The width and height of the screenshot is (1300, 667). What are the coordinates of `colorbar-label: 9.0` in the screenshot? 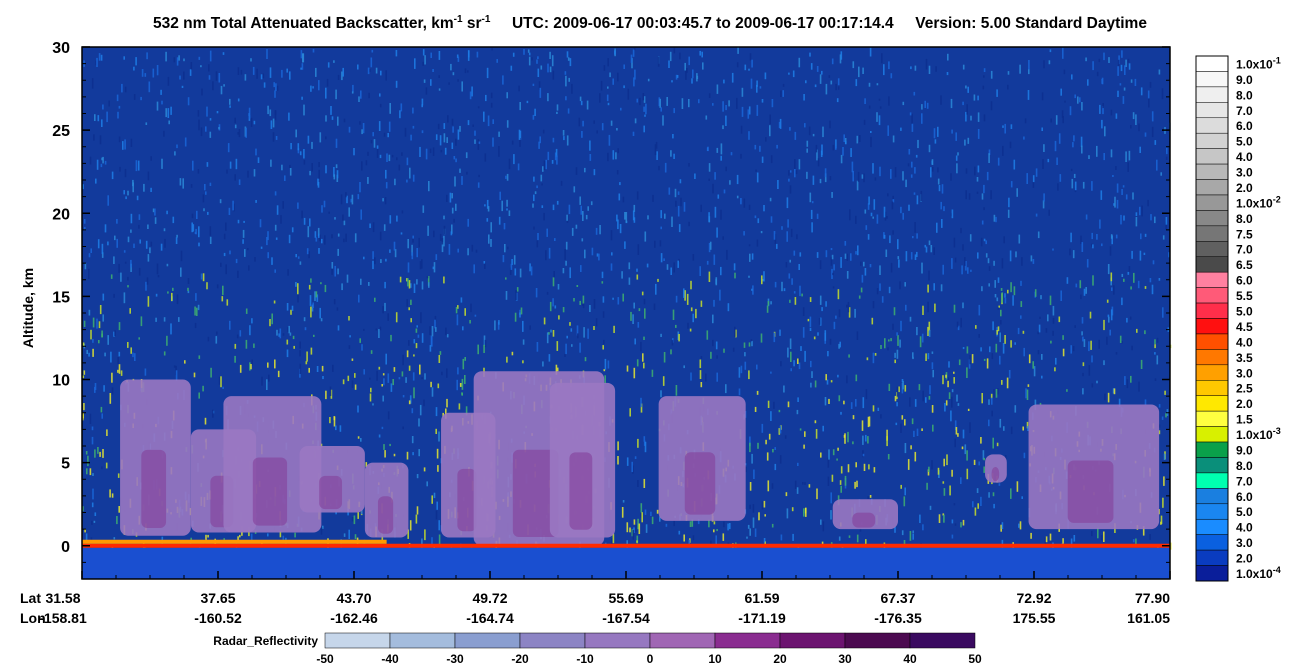 It's located at (1244, 450).